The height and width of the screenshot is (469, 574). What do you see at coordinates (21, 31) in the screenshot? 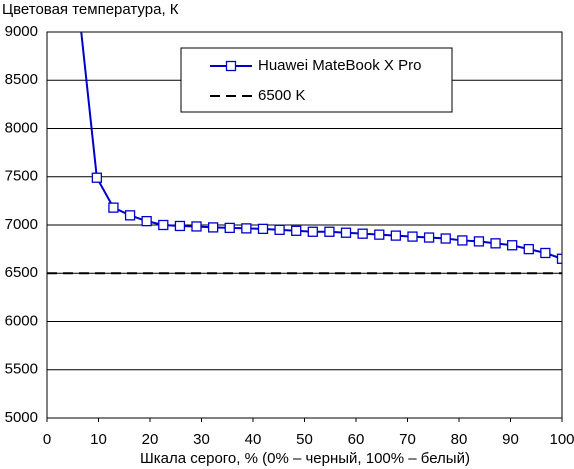
I see `y-tick-label: 9000` at bounding box center [21, 31].